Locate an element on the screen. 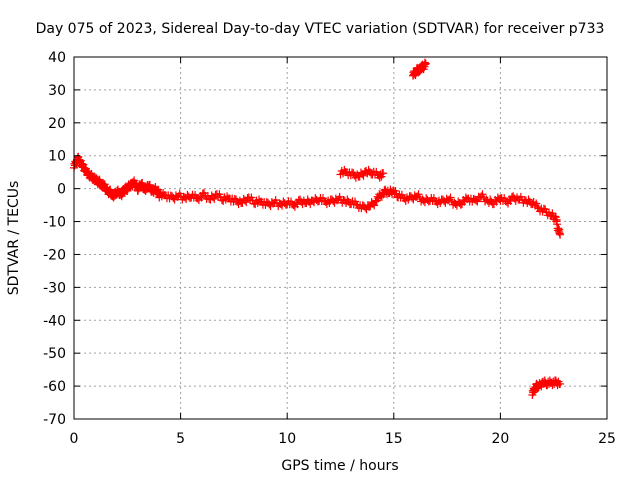 The height and width of the screenshot is (480, 640). series-arc-low is located at coordinates (546, 387).